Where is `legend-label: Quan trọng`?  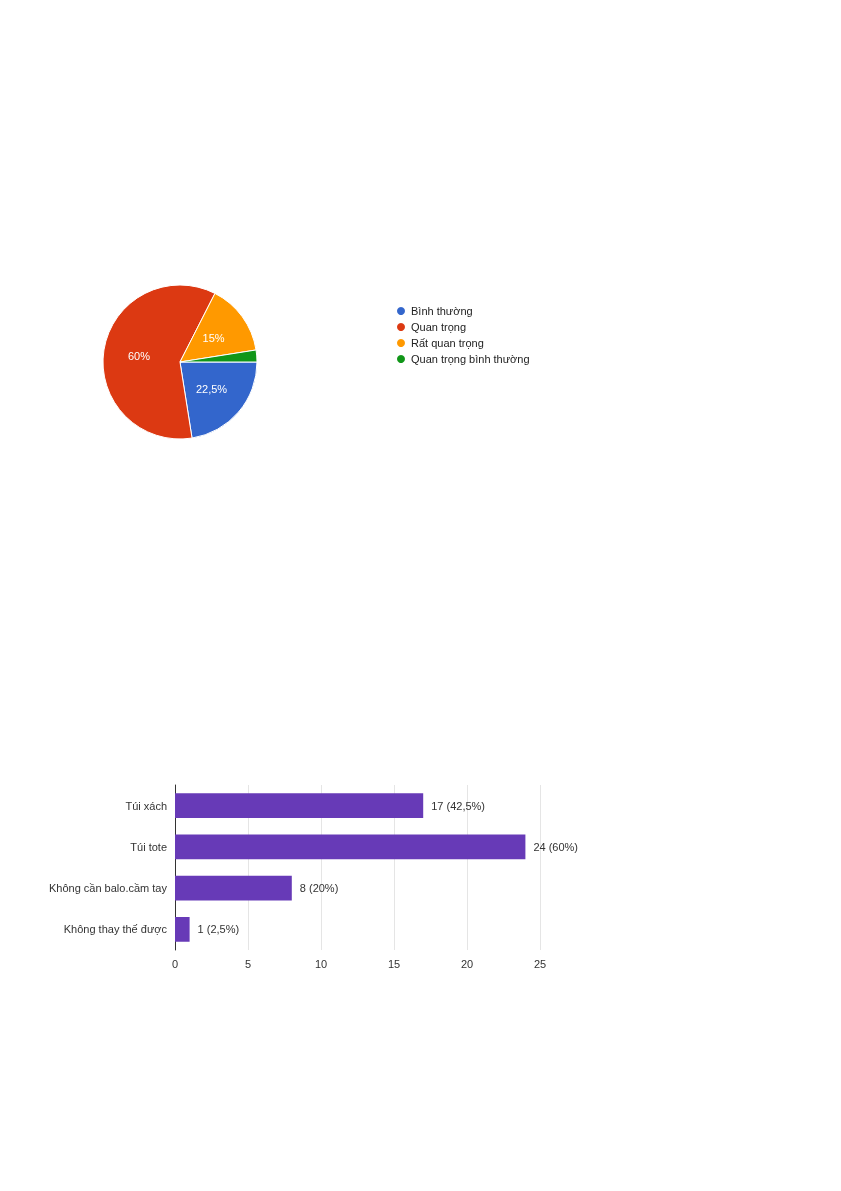 legend-label: Quan trọng is located at coordinates (439, 327).